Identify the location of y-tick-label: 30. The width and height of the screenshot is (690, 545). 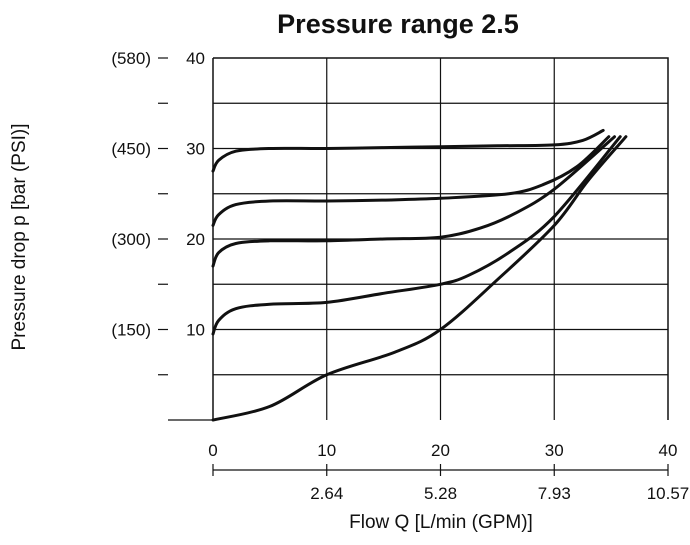
(195, 149).